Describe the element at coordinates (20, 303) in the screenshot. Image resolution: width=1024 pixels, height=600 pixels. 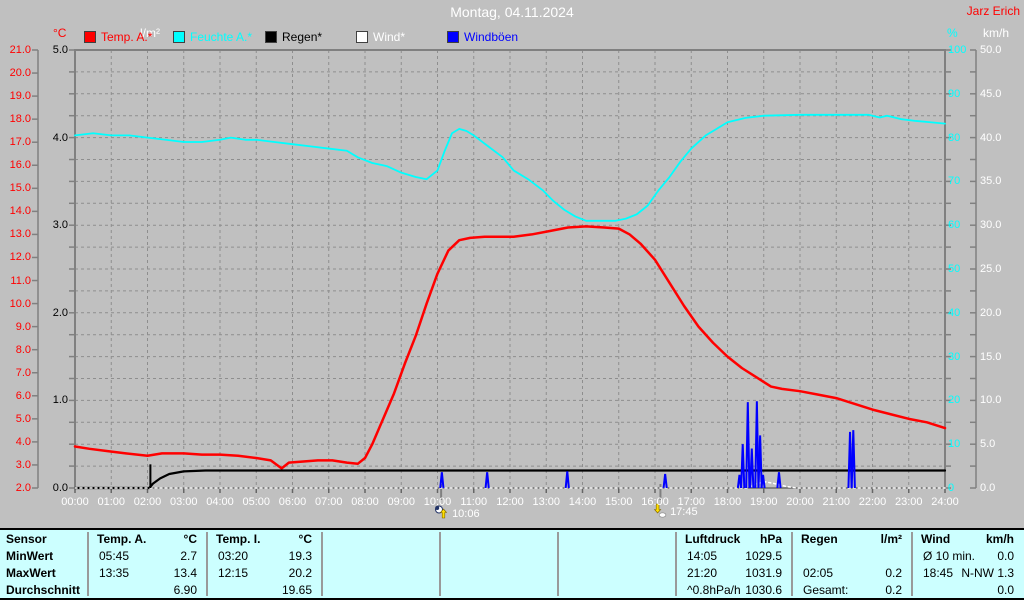
I see `temp-axis-label: 10.0` at that location.